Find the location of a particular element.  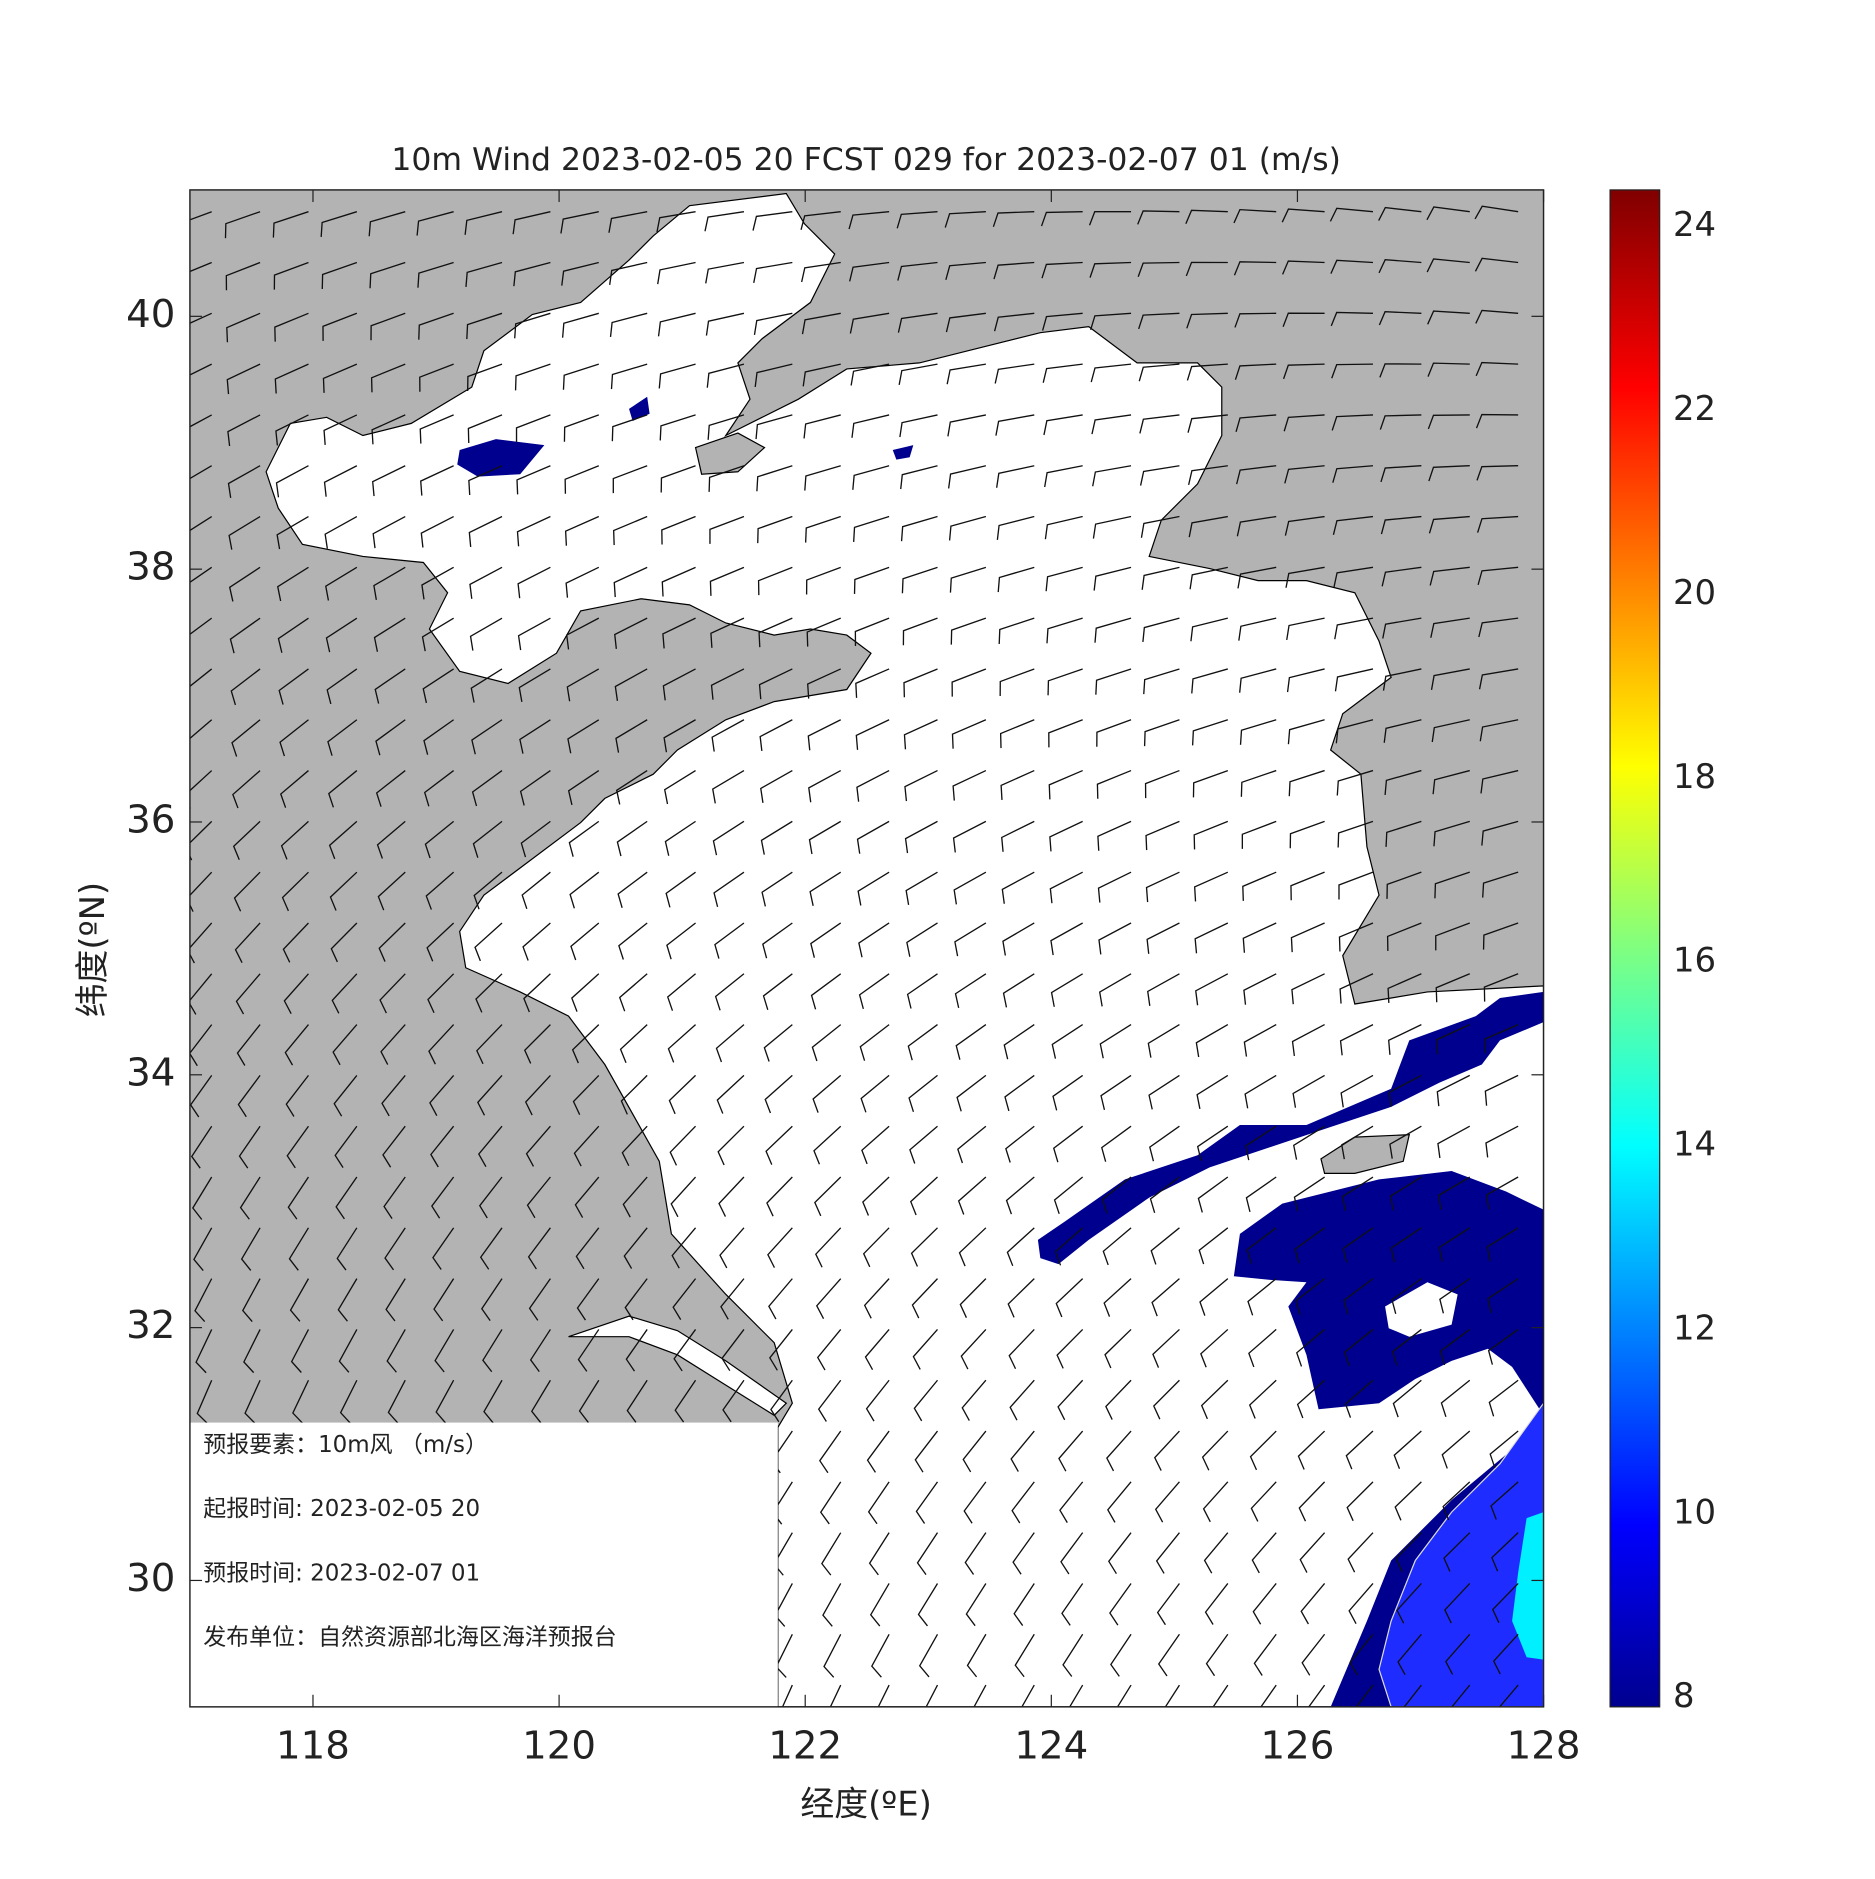

y-tick-label: 32 is located at coordinates (150, 1325).